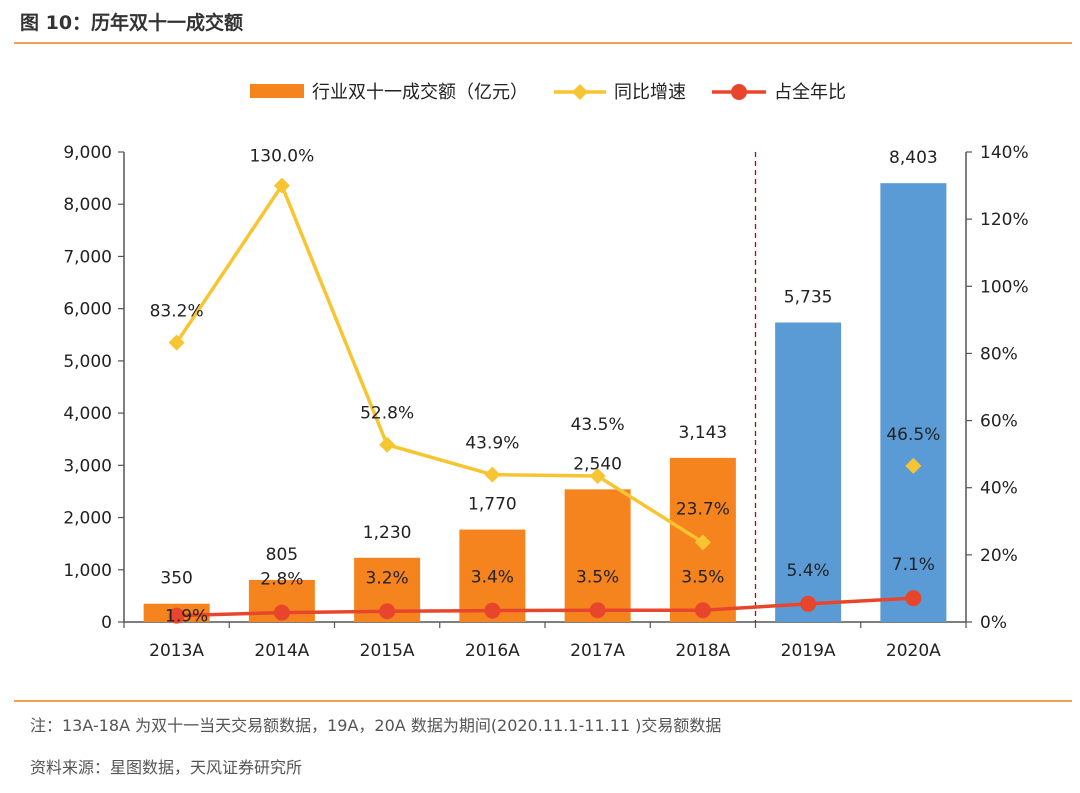 The width and height of the screenshot is (1080, 793). I want to click on x-tick-label: 2020A, so click(913, 651).